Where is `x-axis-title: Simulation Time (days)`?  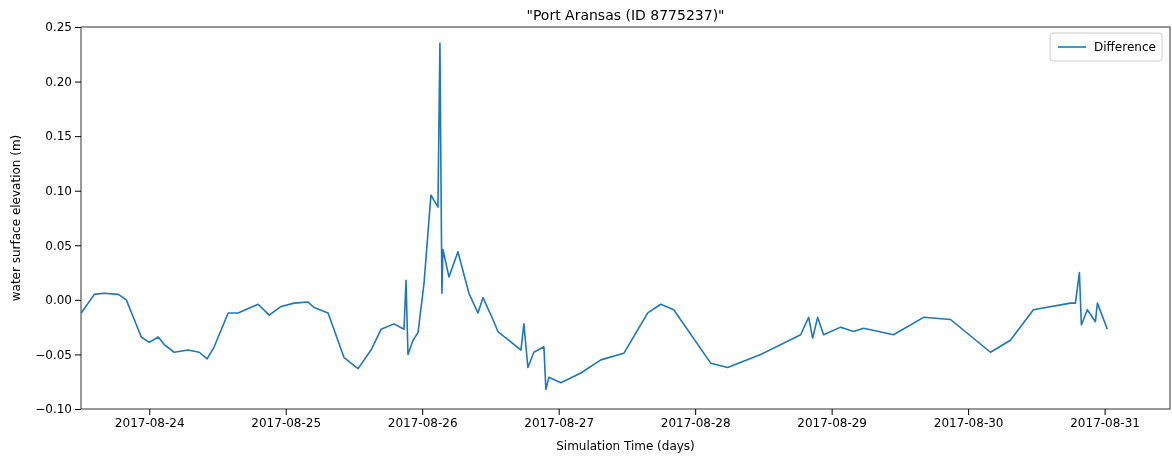 x-axis-title: Simulation Time (days) is located at coordinates (625, 446).